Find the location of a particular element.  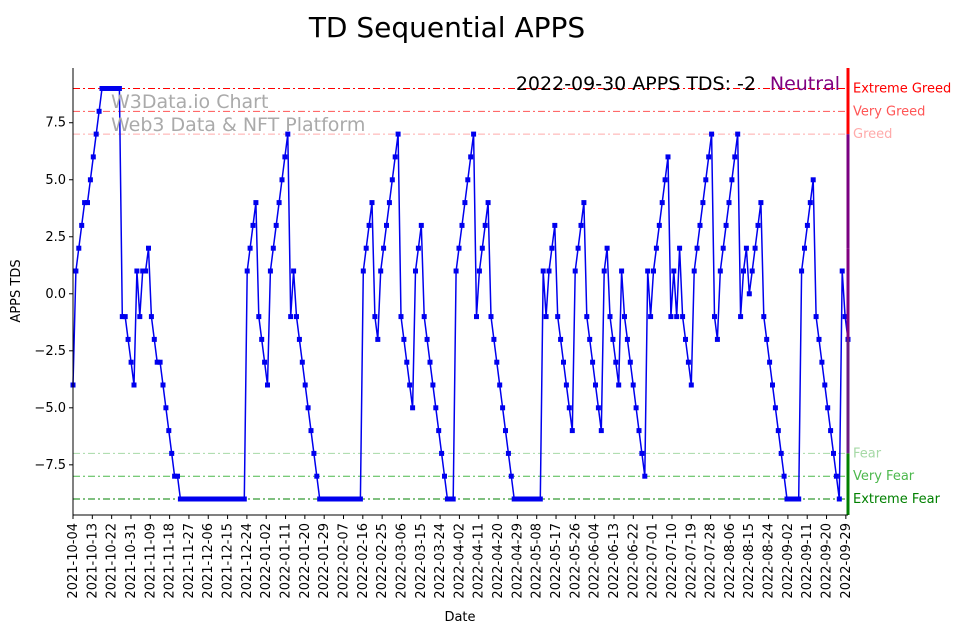

x-tick-label: 2022-02-16 is located at coordinates (363, 561).